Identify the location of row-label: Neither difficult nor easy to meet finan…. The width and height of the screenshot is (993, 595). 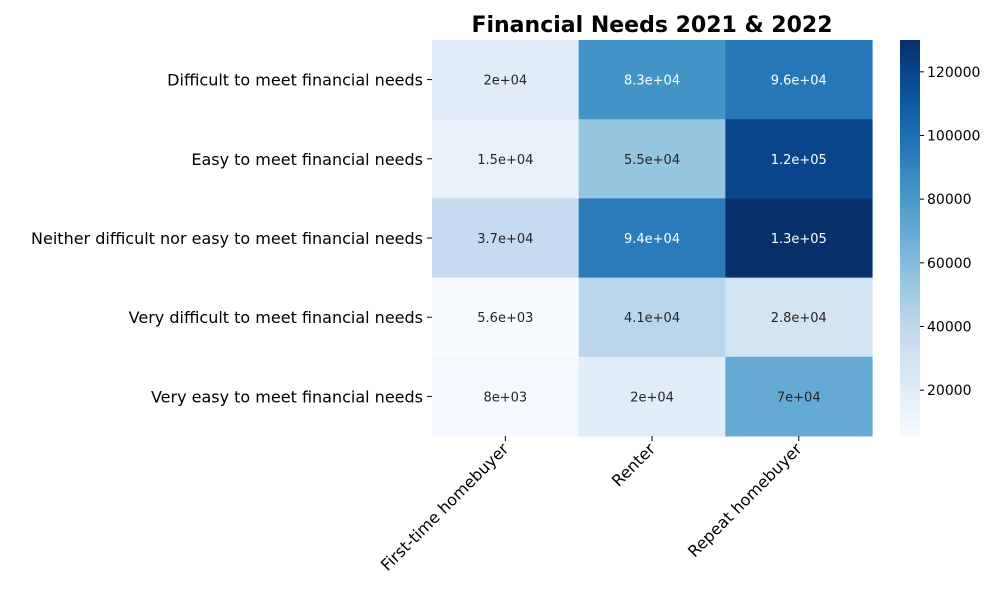
(227, 238).